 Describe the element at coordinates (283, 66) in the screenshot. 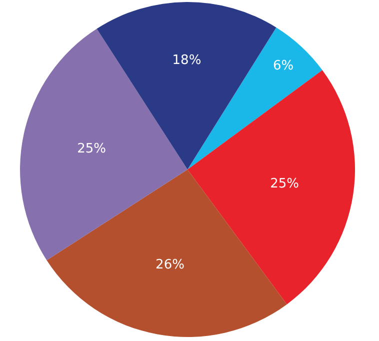

I see `data-label: 6%` at that location.